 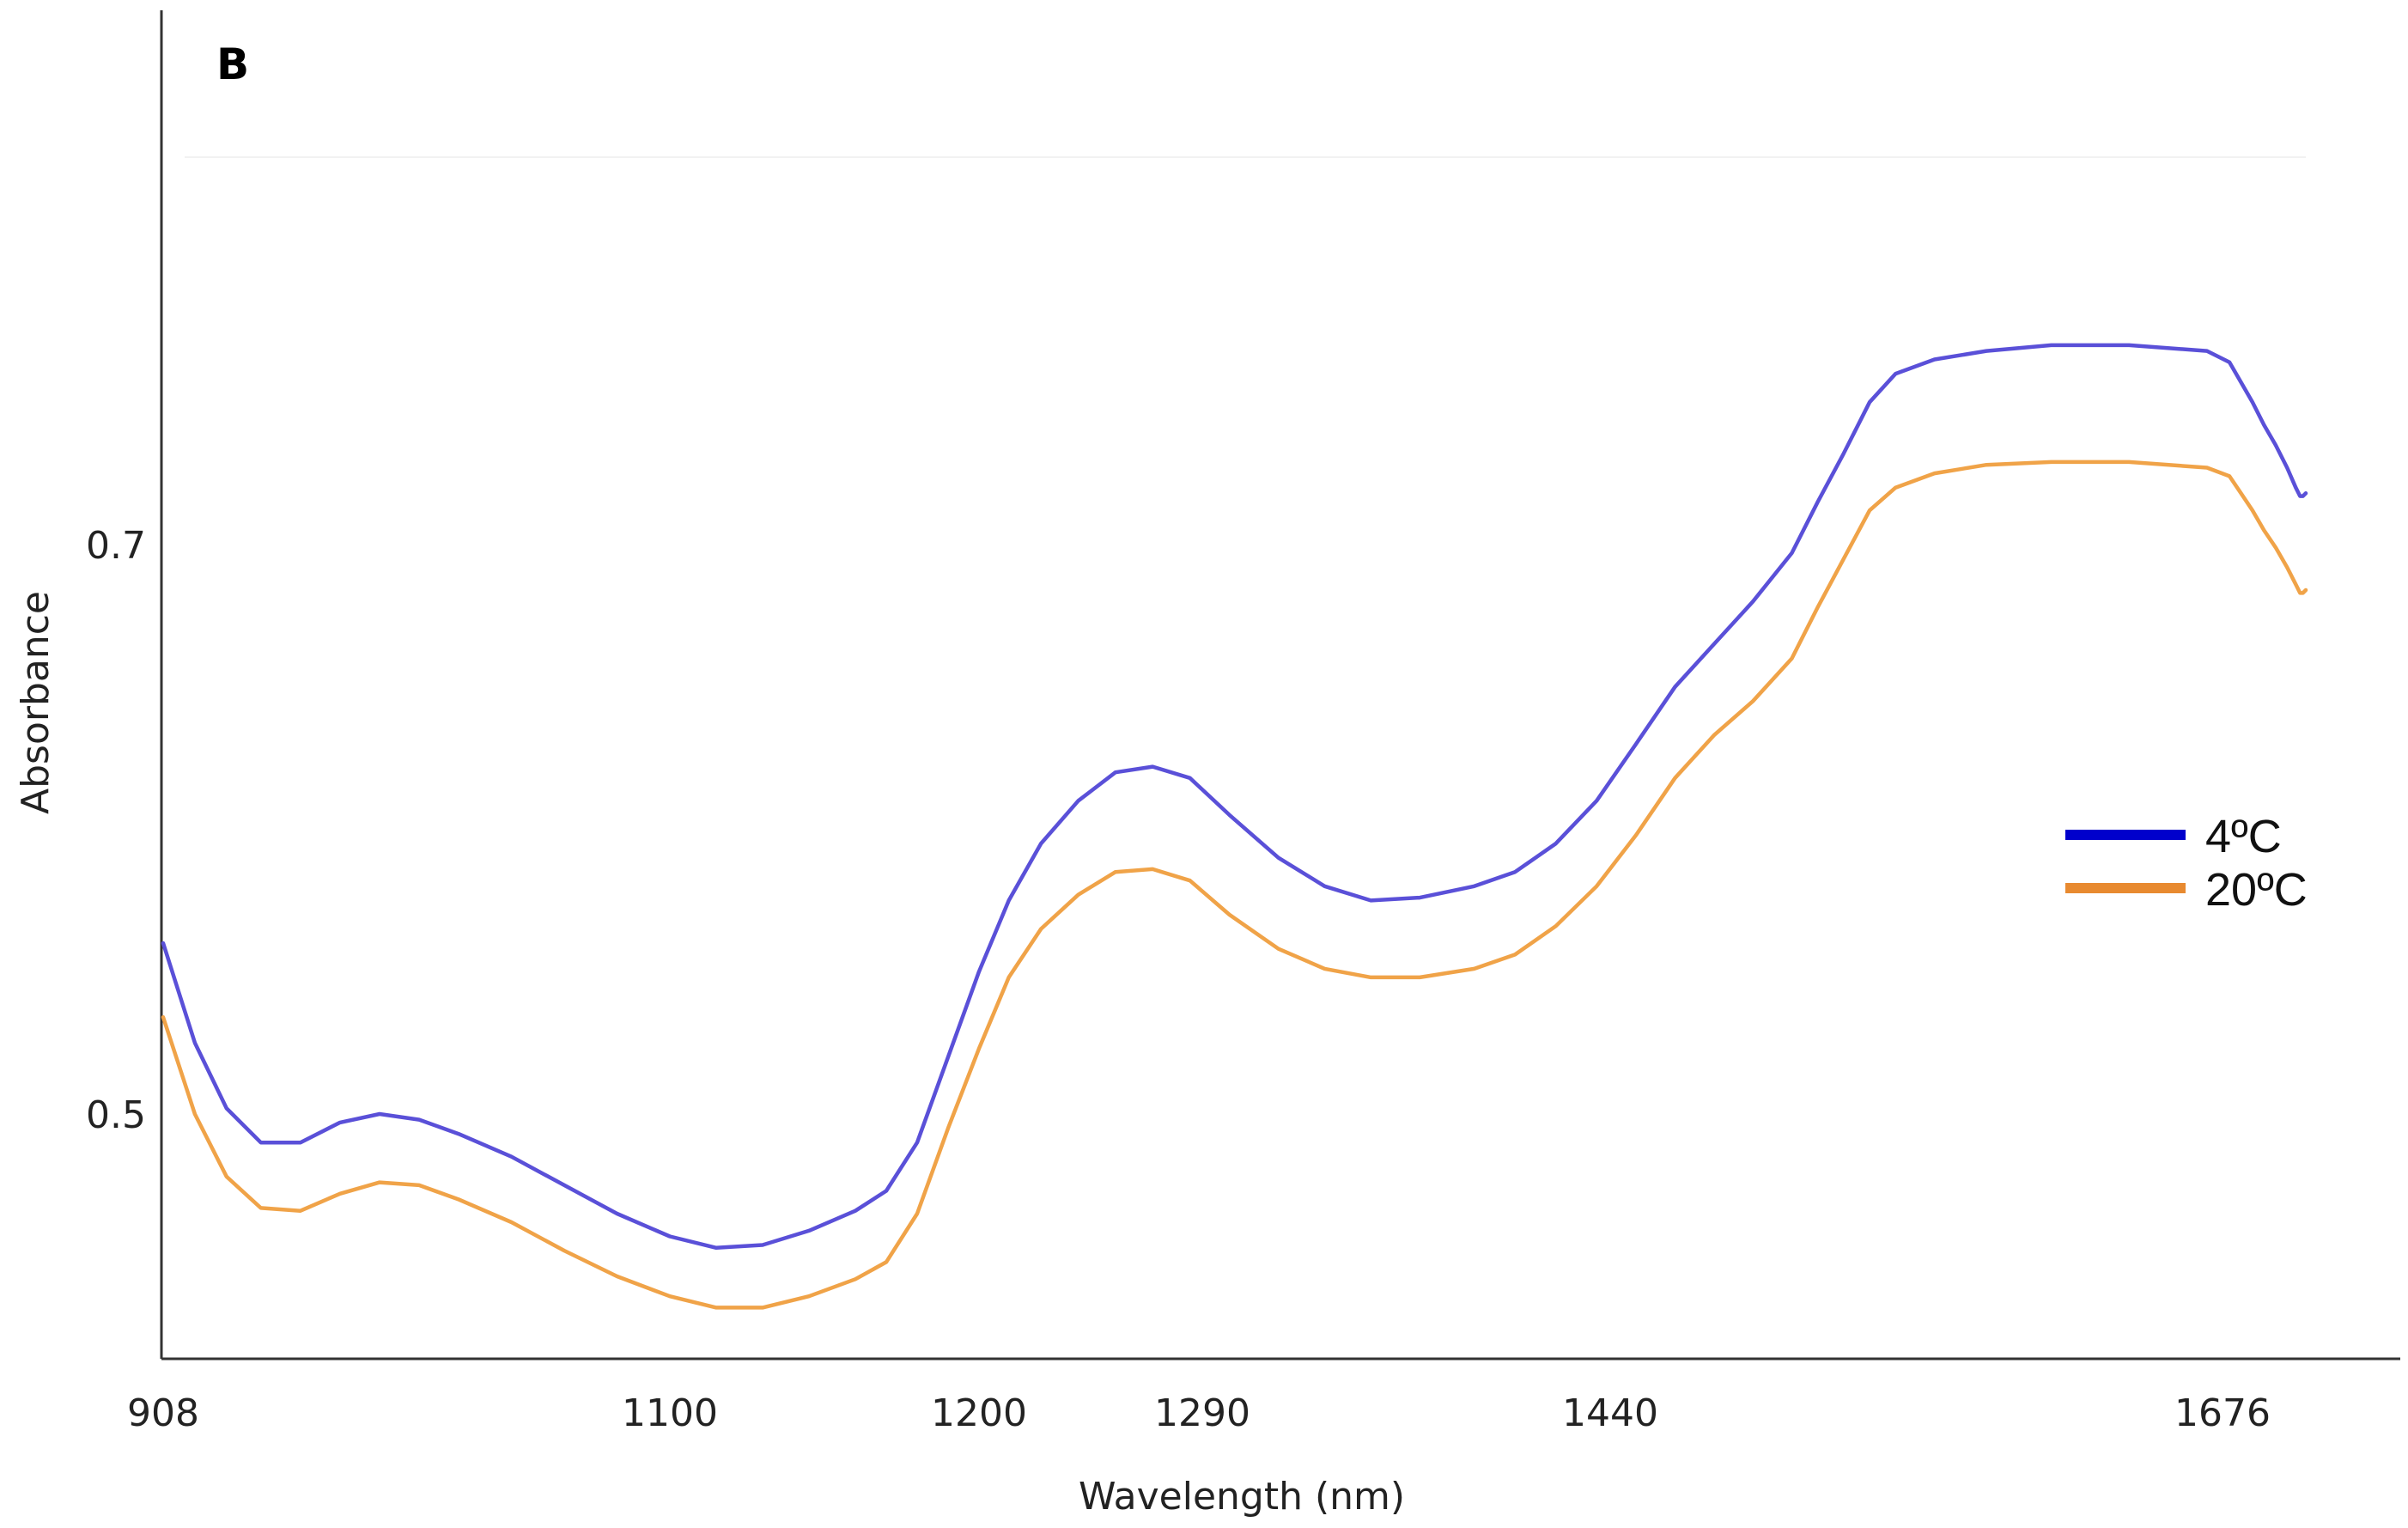 What do you see at coordinates (116, 830) in the screenshot?
I see `y-ticks: 0.50.70.9` at bounding box center [116, 830].